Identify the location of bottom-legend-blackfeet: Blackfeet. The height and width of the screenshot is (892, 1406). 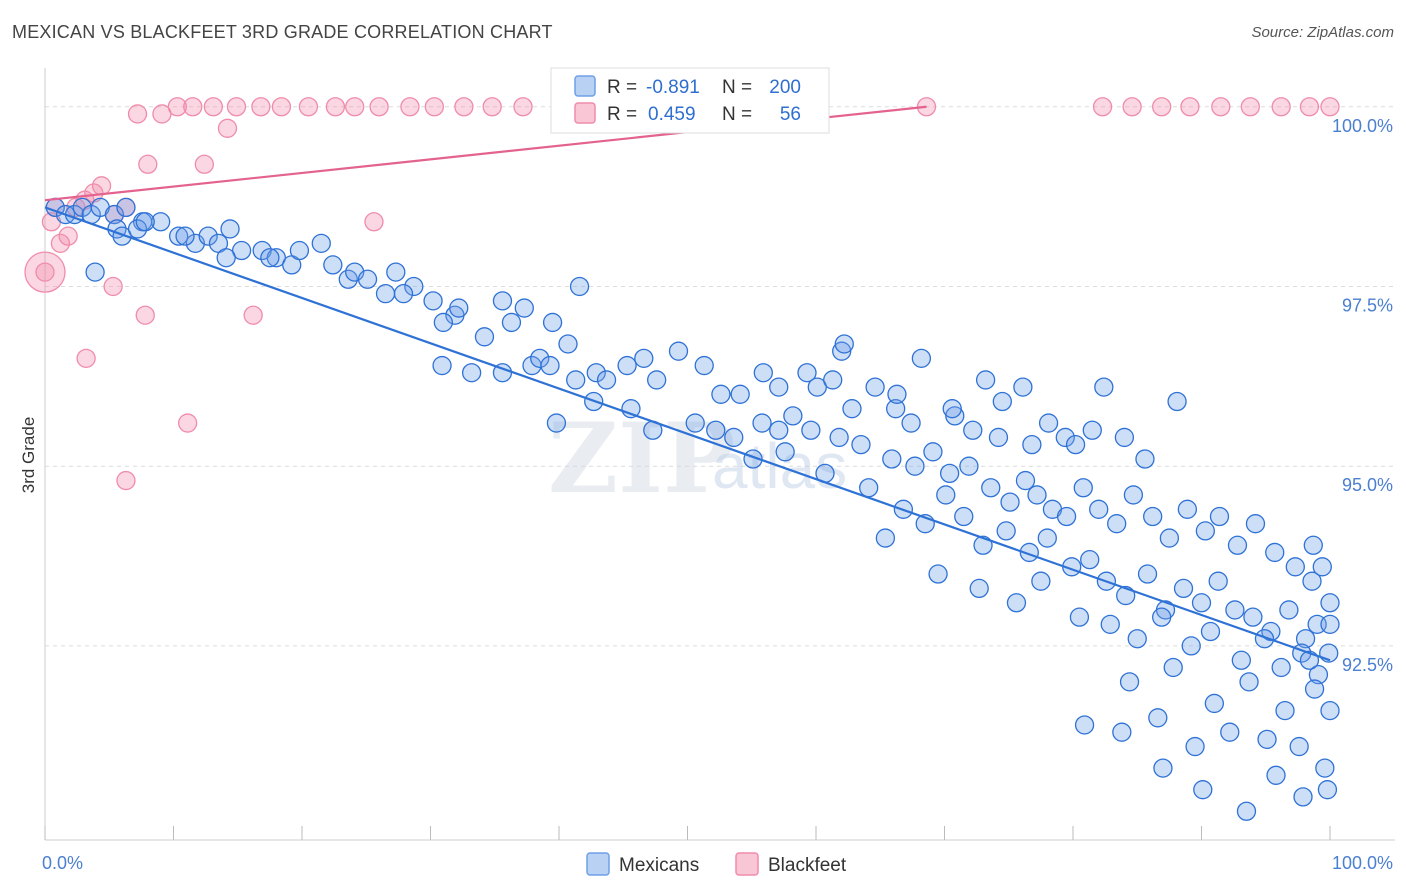
(807, 865).